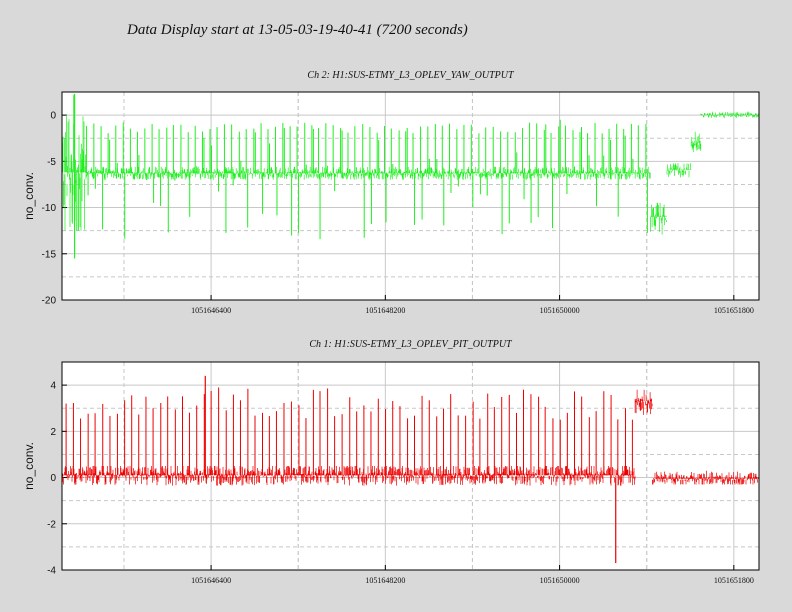  I want to click on y-tick-label: -5, so click(51, 162).